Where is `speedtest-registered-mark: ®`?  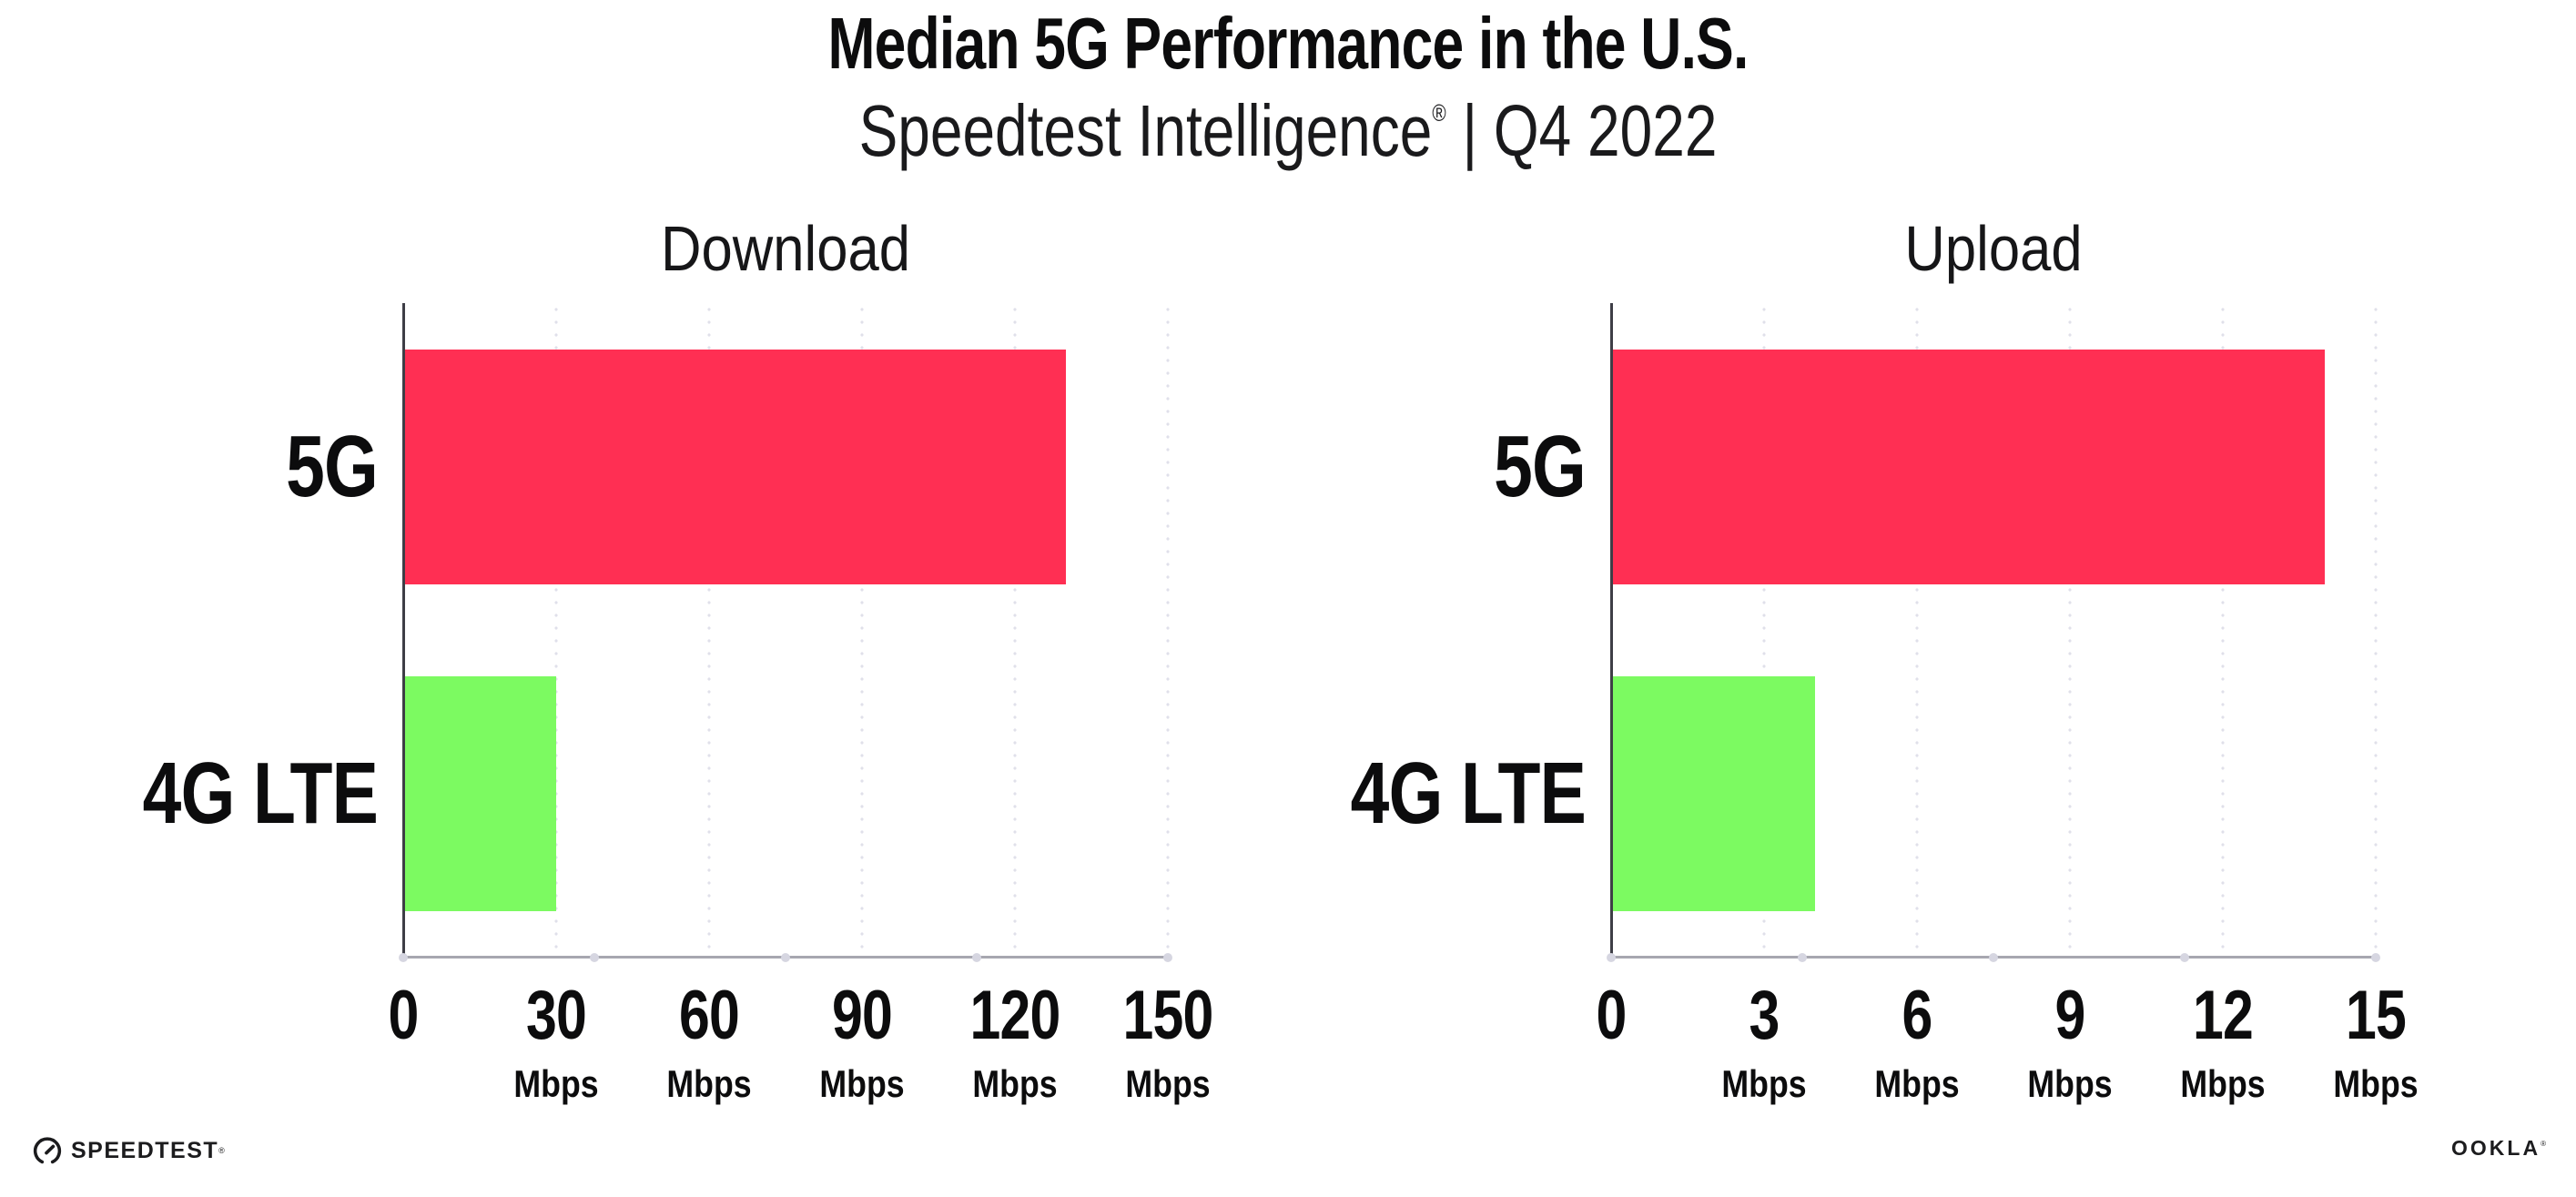
speedtest-registered-mark: ® is located at coordinates (221, 1150).